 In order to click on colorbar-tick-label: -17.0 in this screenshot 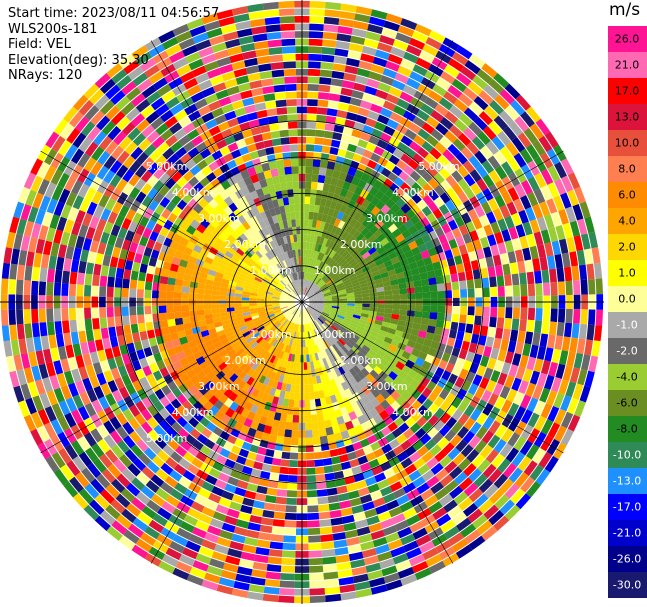, I will do `click(627, 507)`.